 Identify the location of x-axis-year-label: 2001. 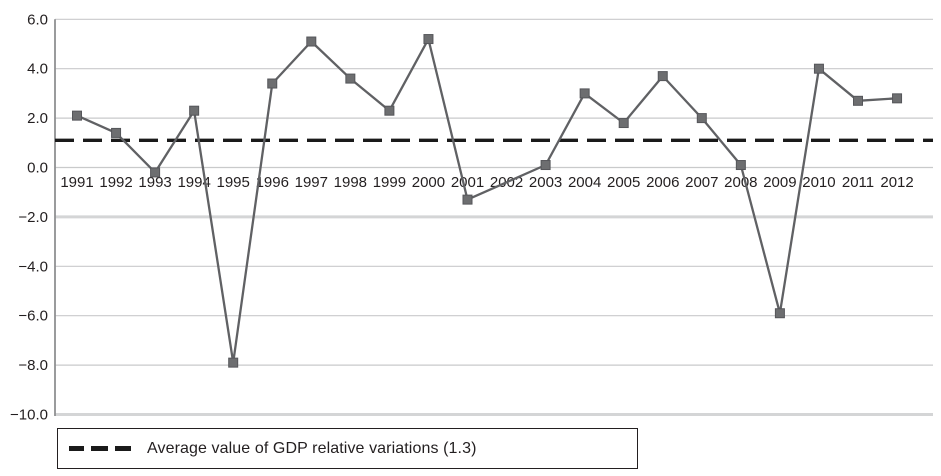
(467, 182).